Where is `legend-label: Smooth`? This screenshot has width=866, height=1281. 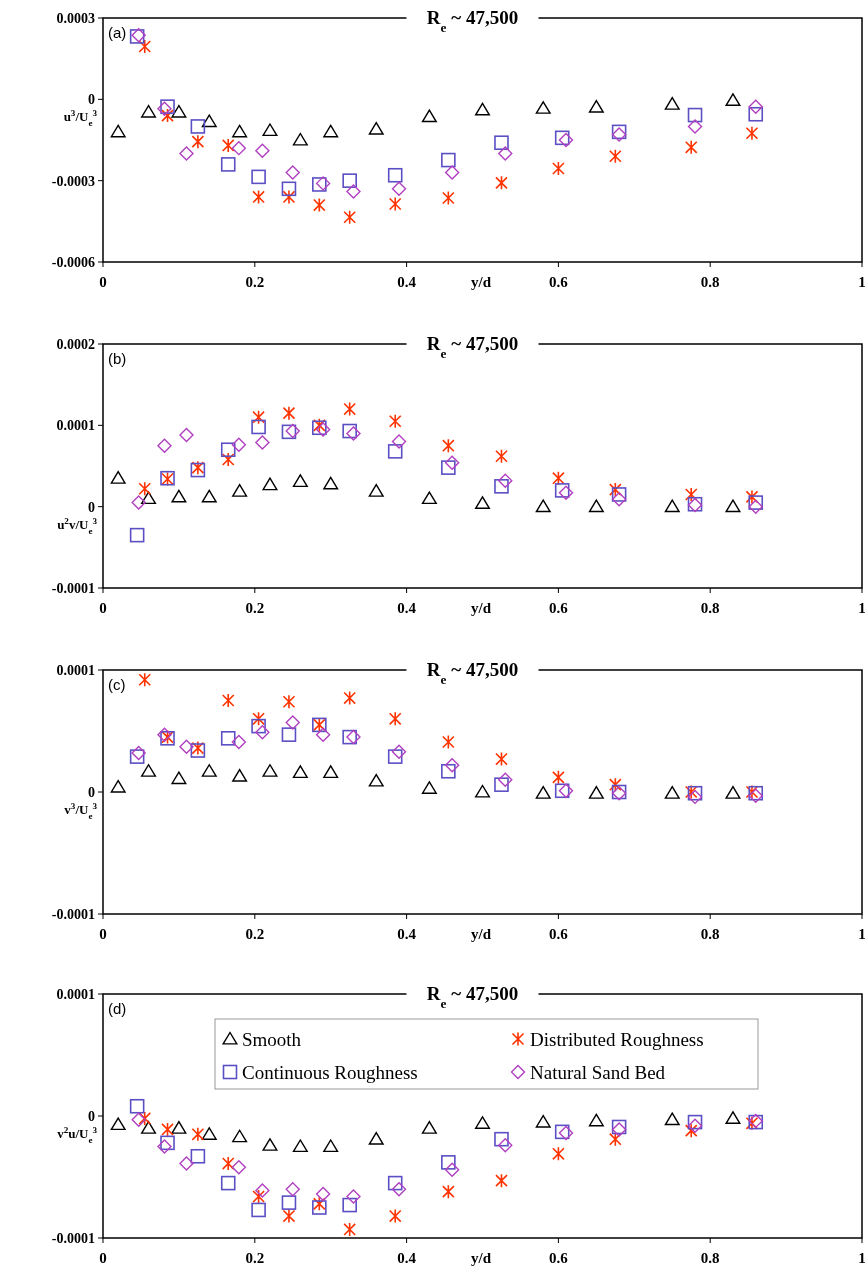 legend-label: Smooth is located at coordinates (272, 1039).